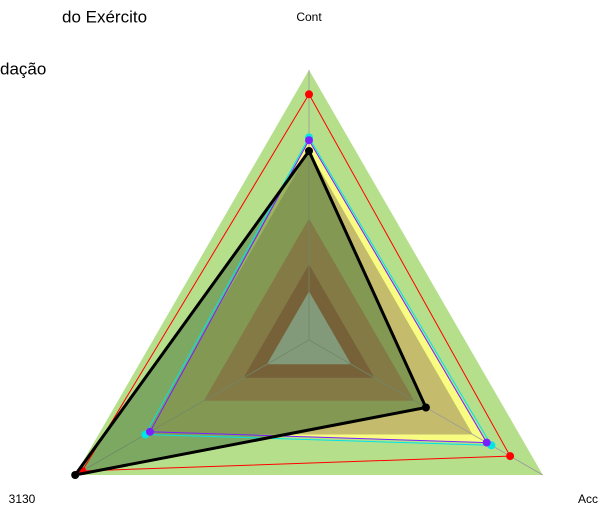 The width and height of the screenshot is (604, 514). I want to click on axis-label: Acc, so click(588, 499).